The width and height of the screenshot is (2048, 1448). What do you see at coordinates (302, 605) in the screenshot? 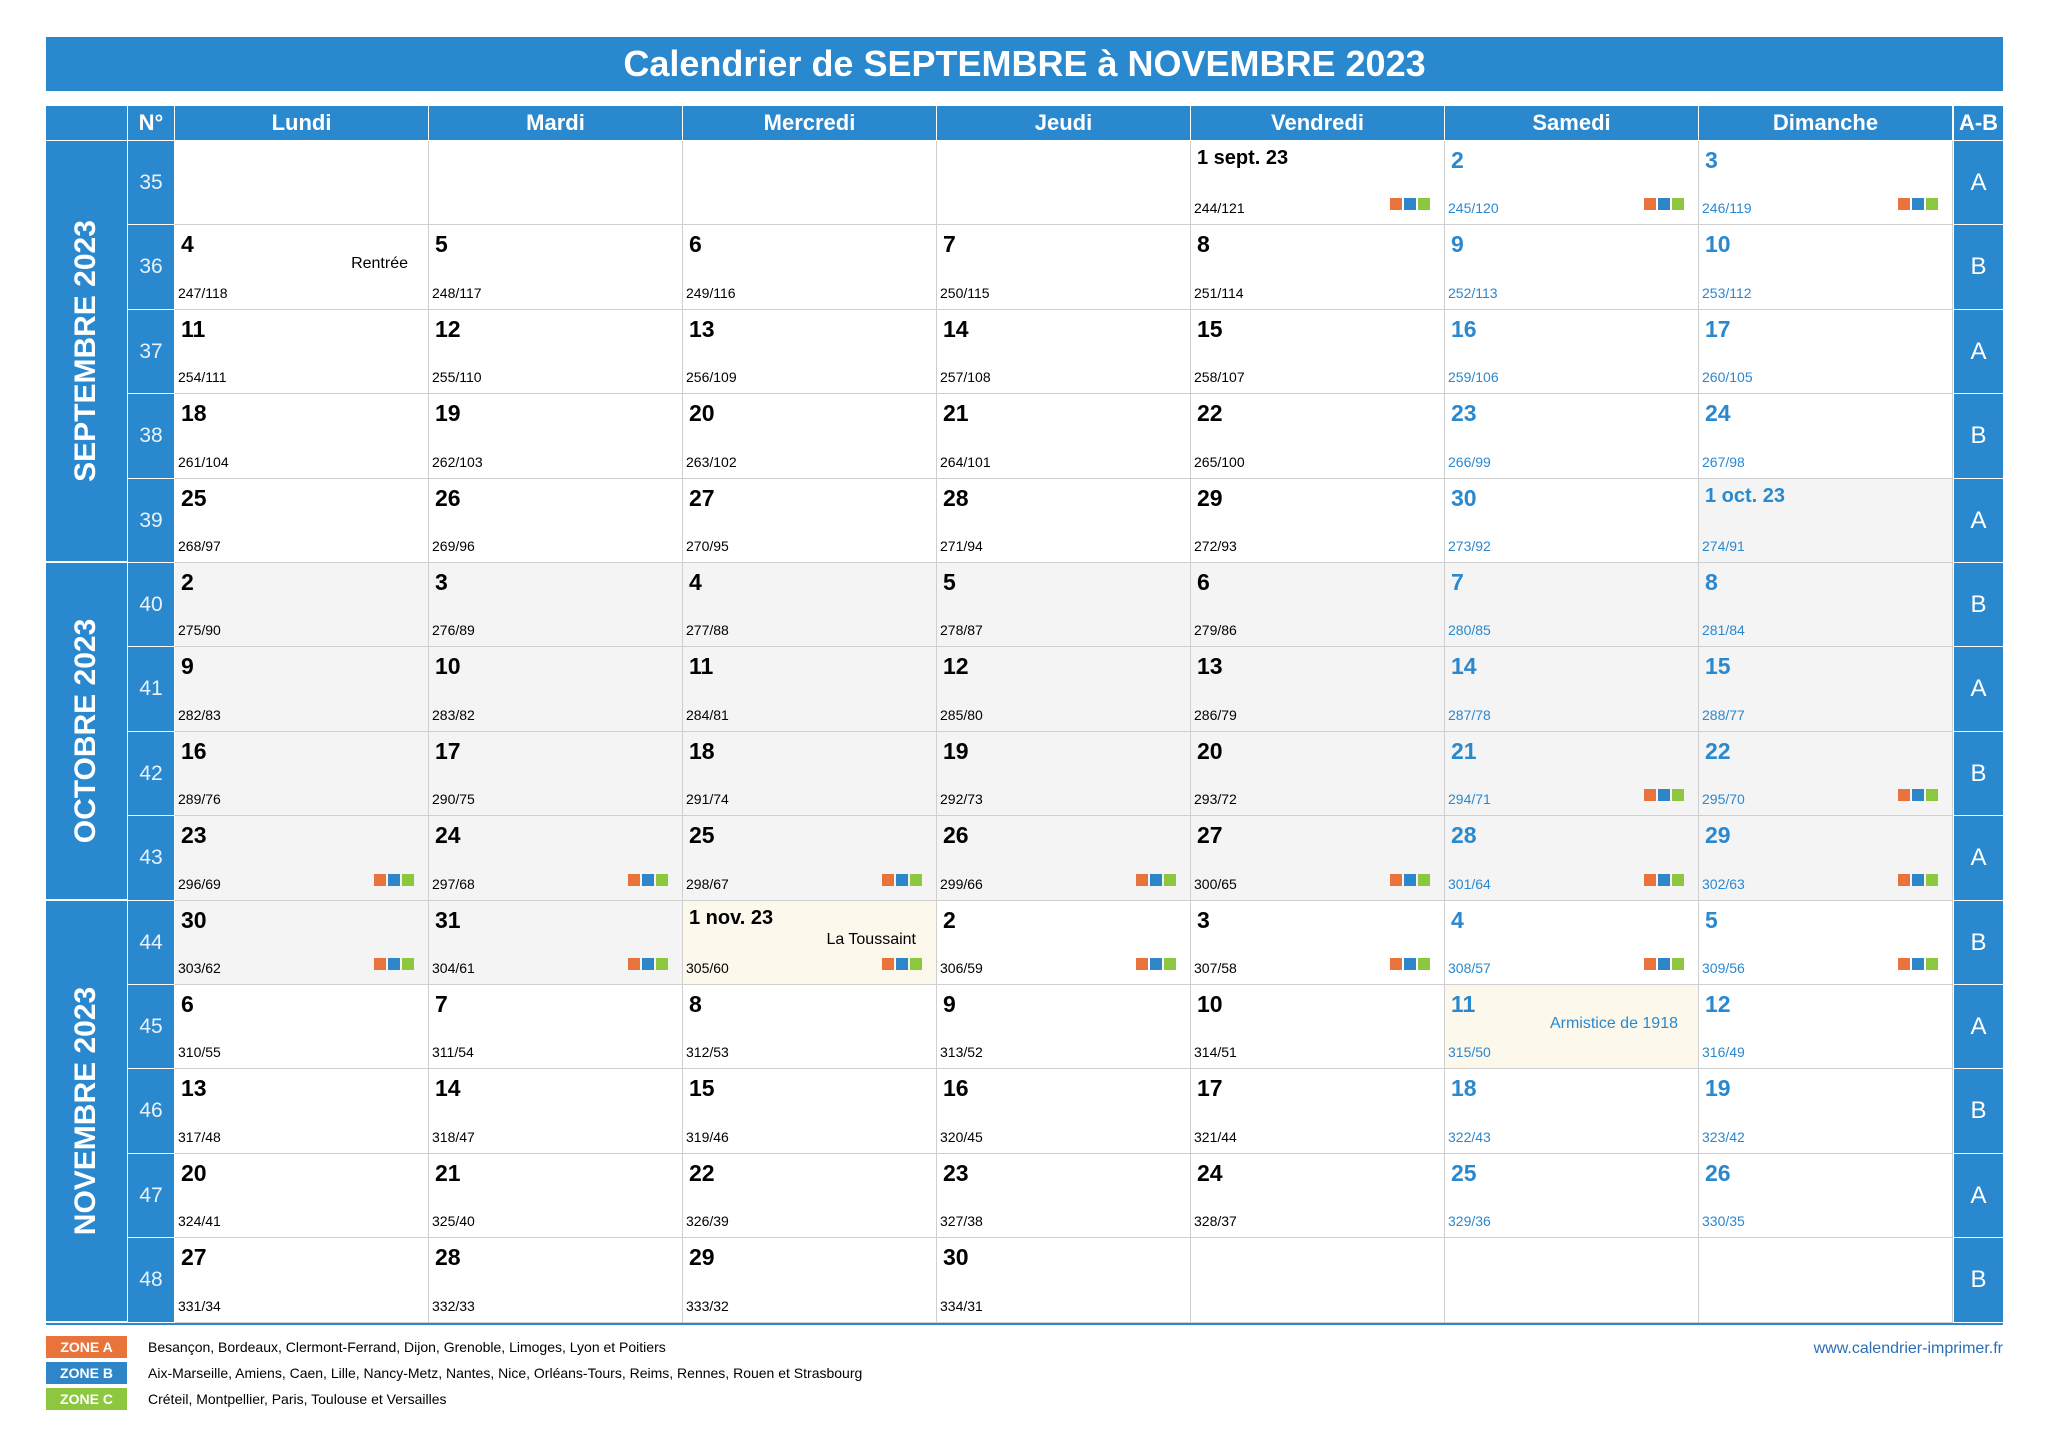
I see `day-cell: 2 275/90` at bounding box center [302, 605].